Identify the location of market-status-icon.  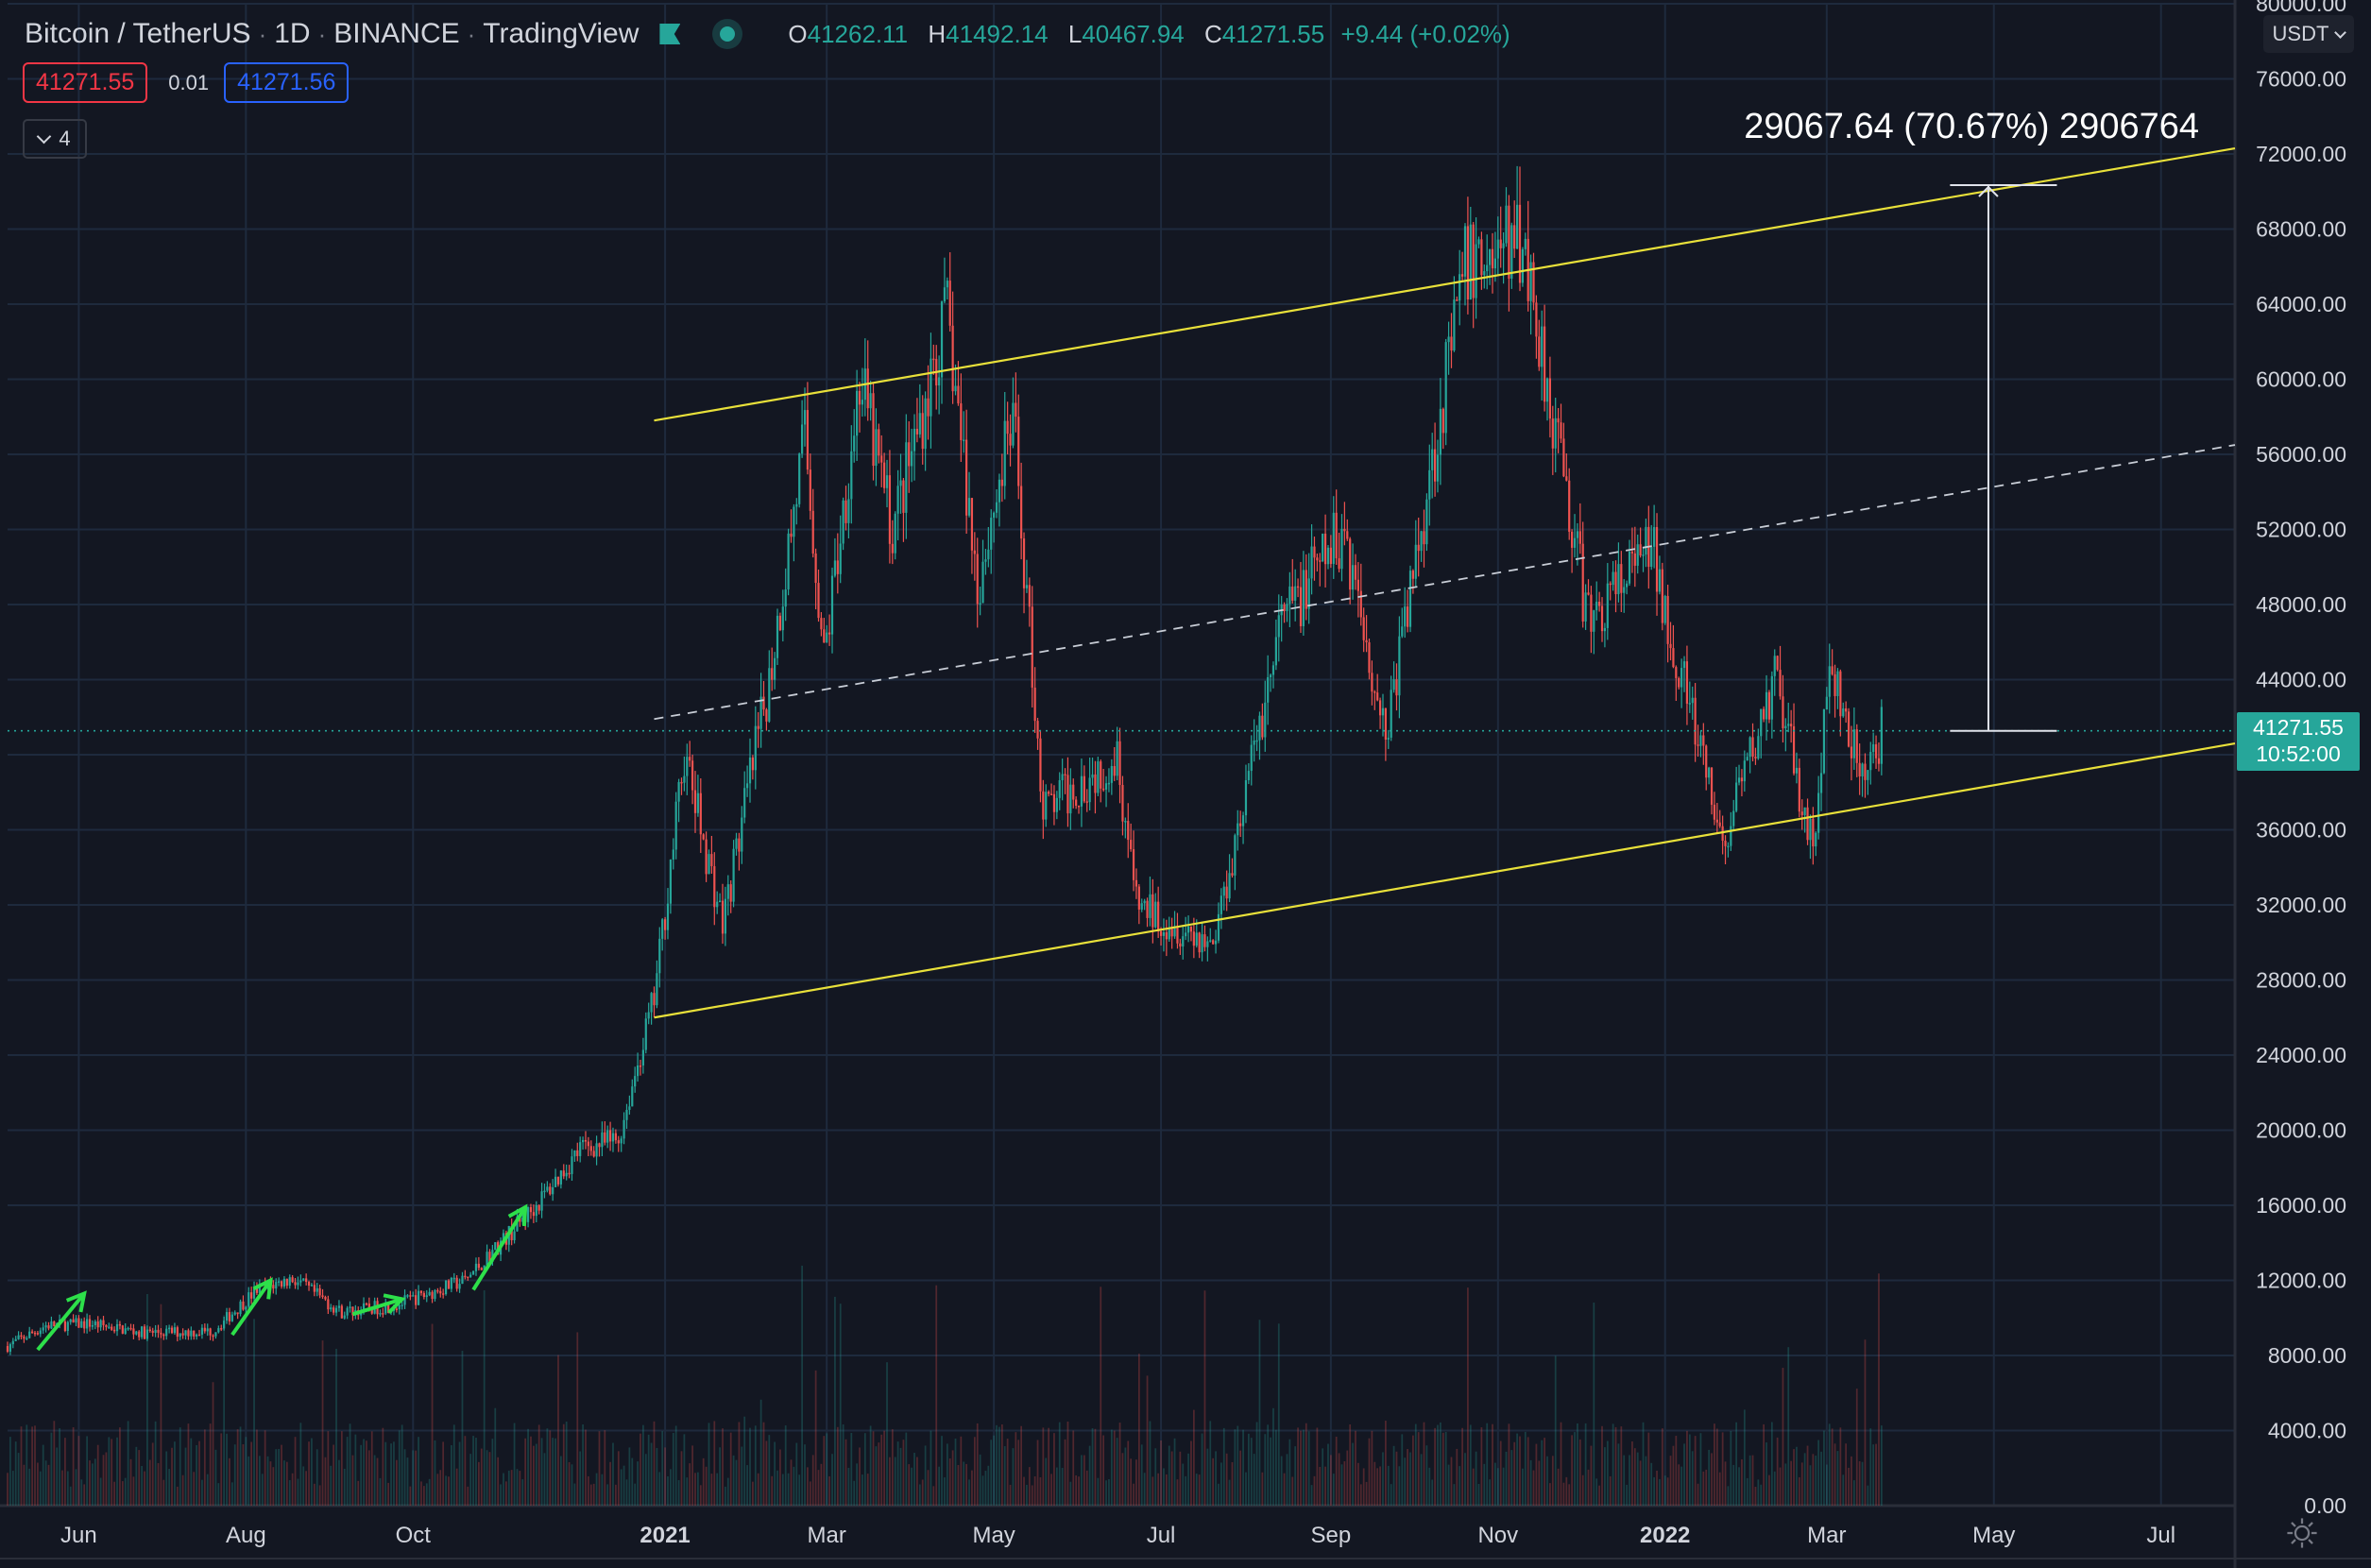
(728, 34).